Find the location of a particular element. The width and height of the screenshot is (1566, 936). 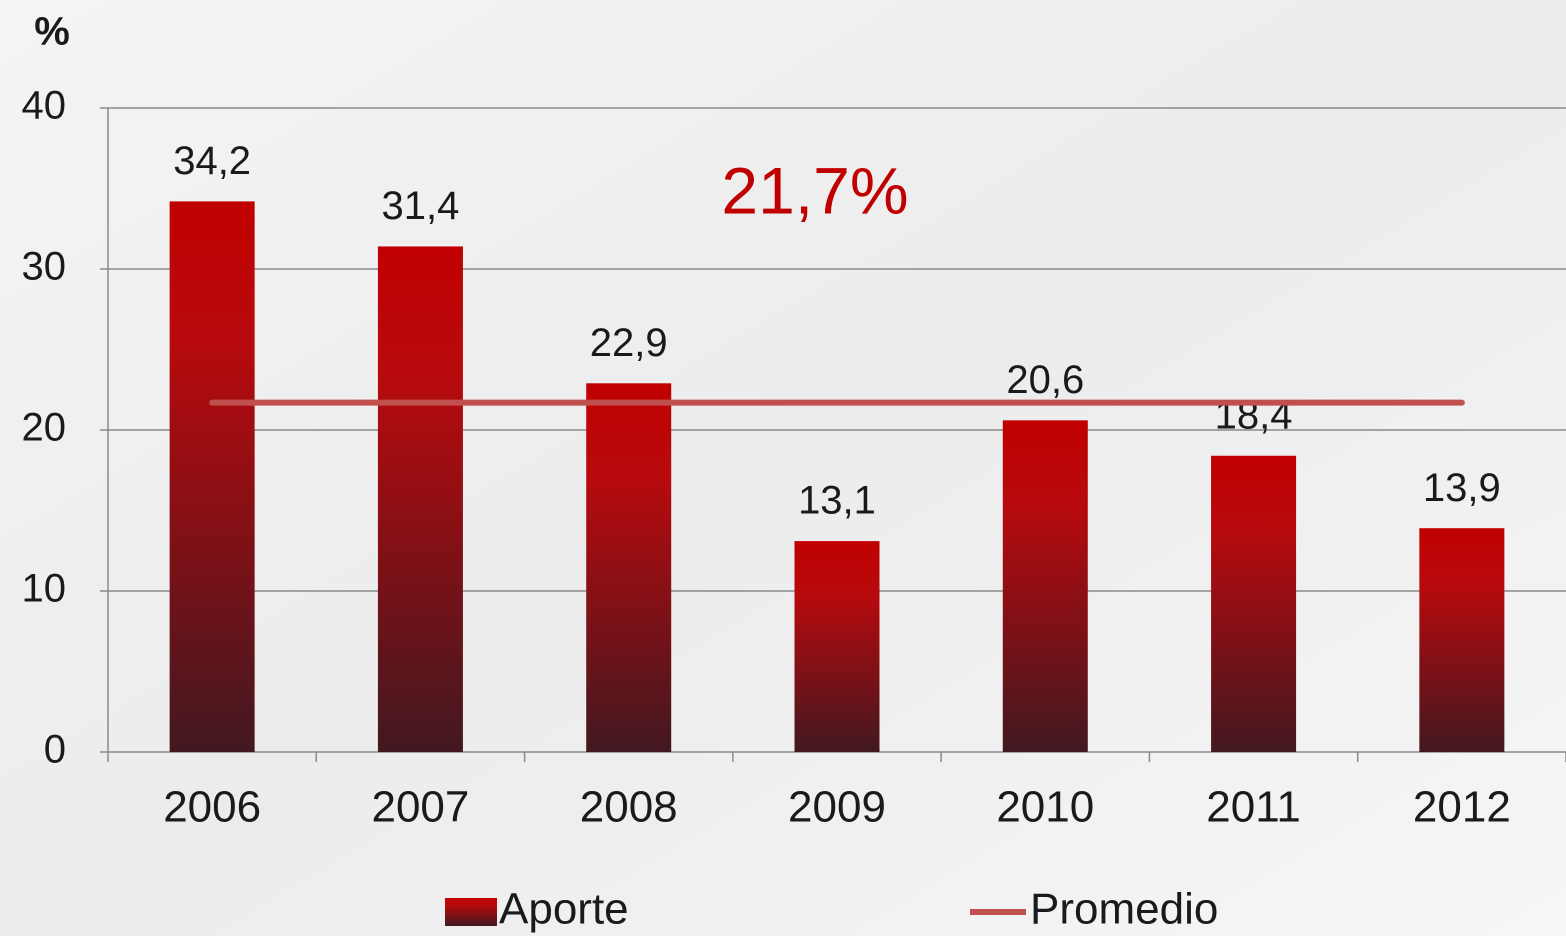

legend-swatch is located at coordinates (471, 912).